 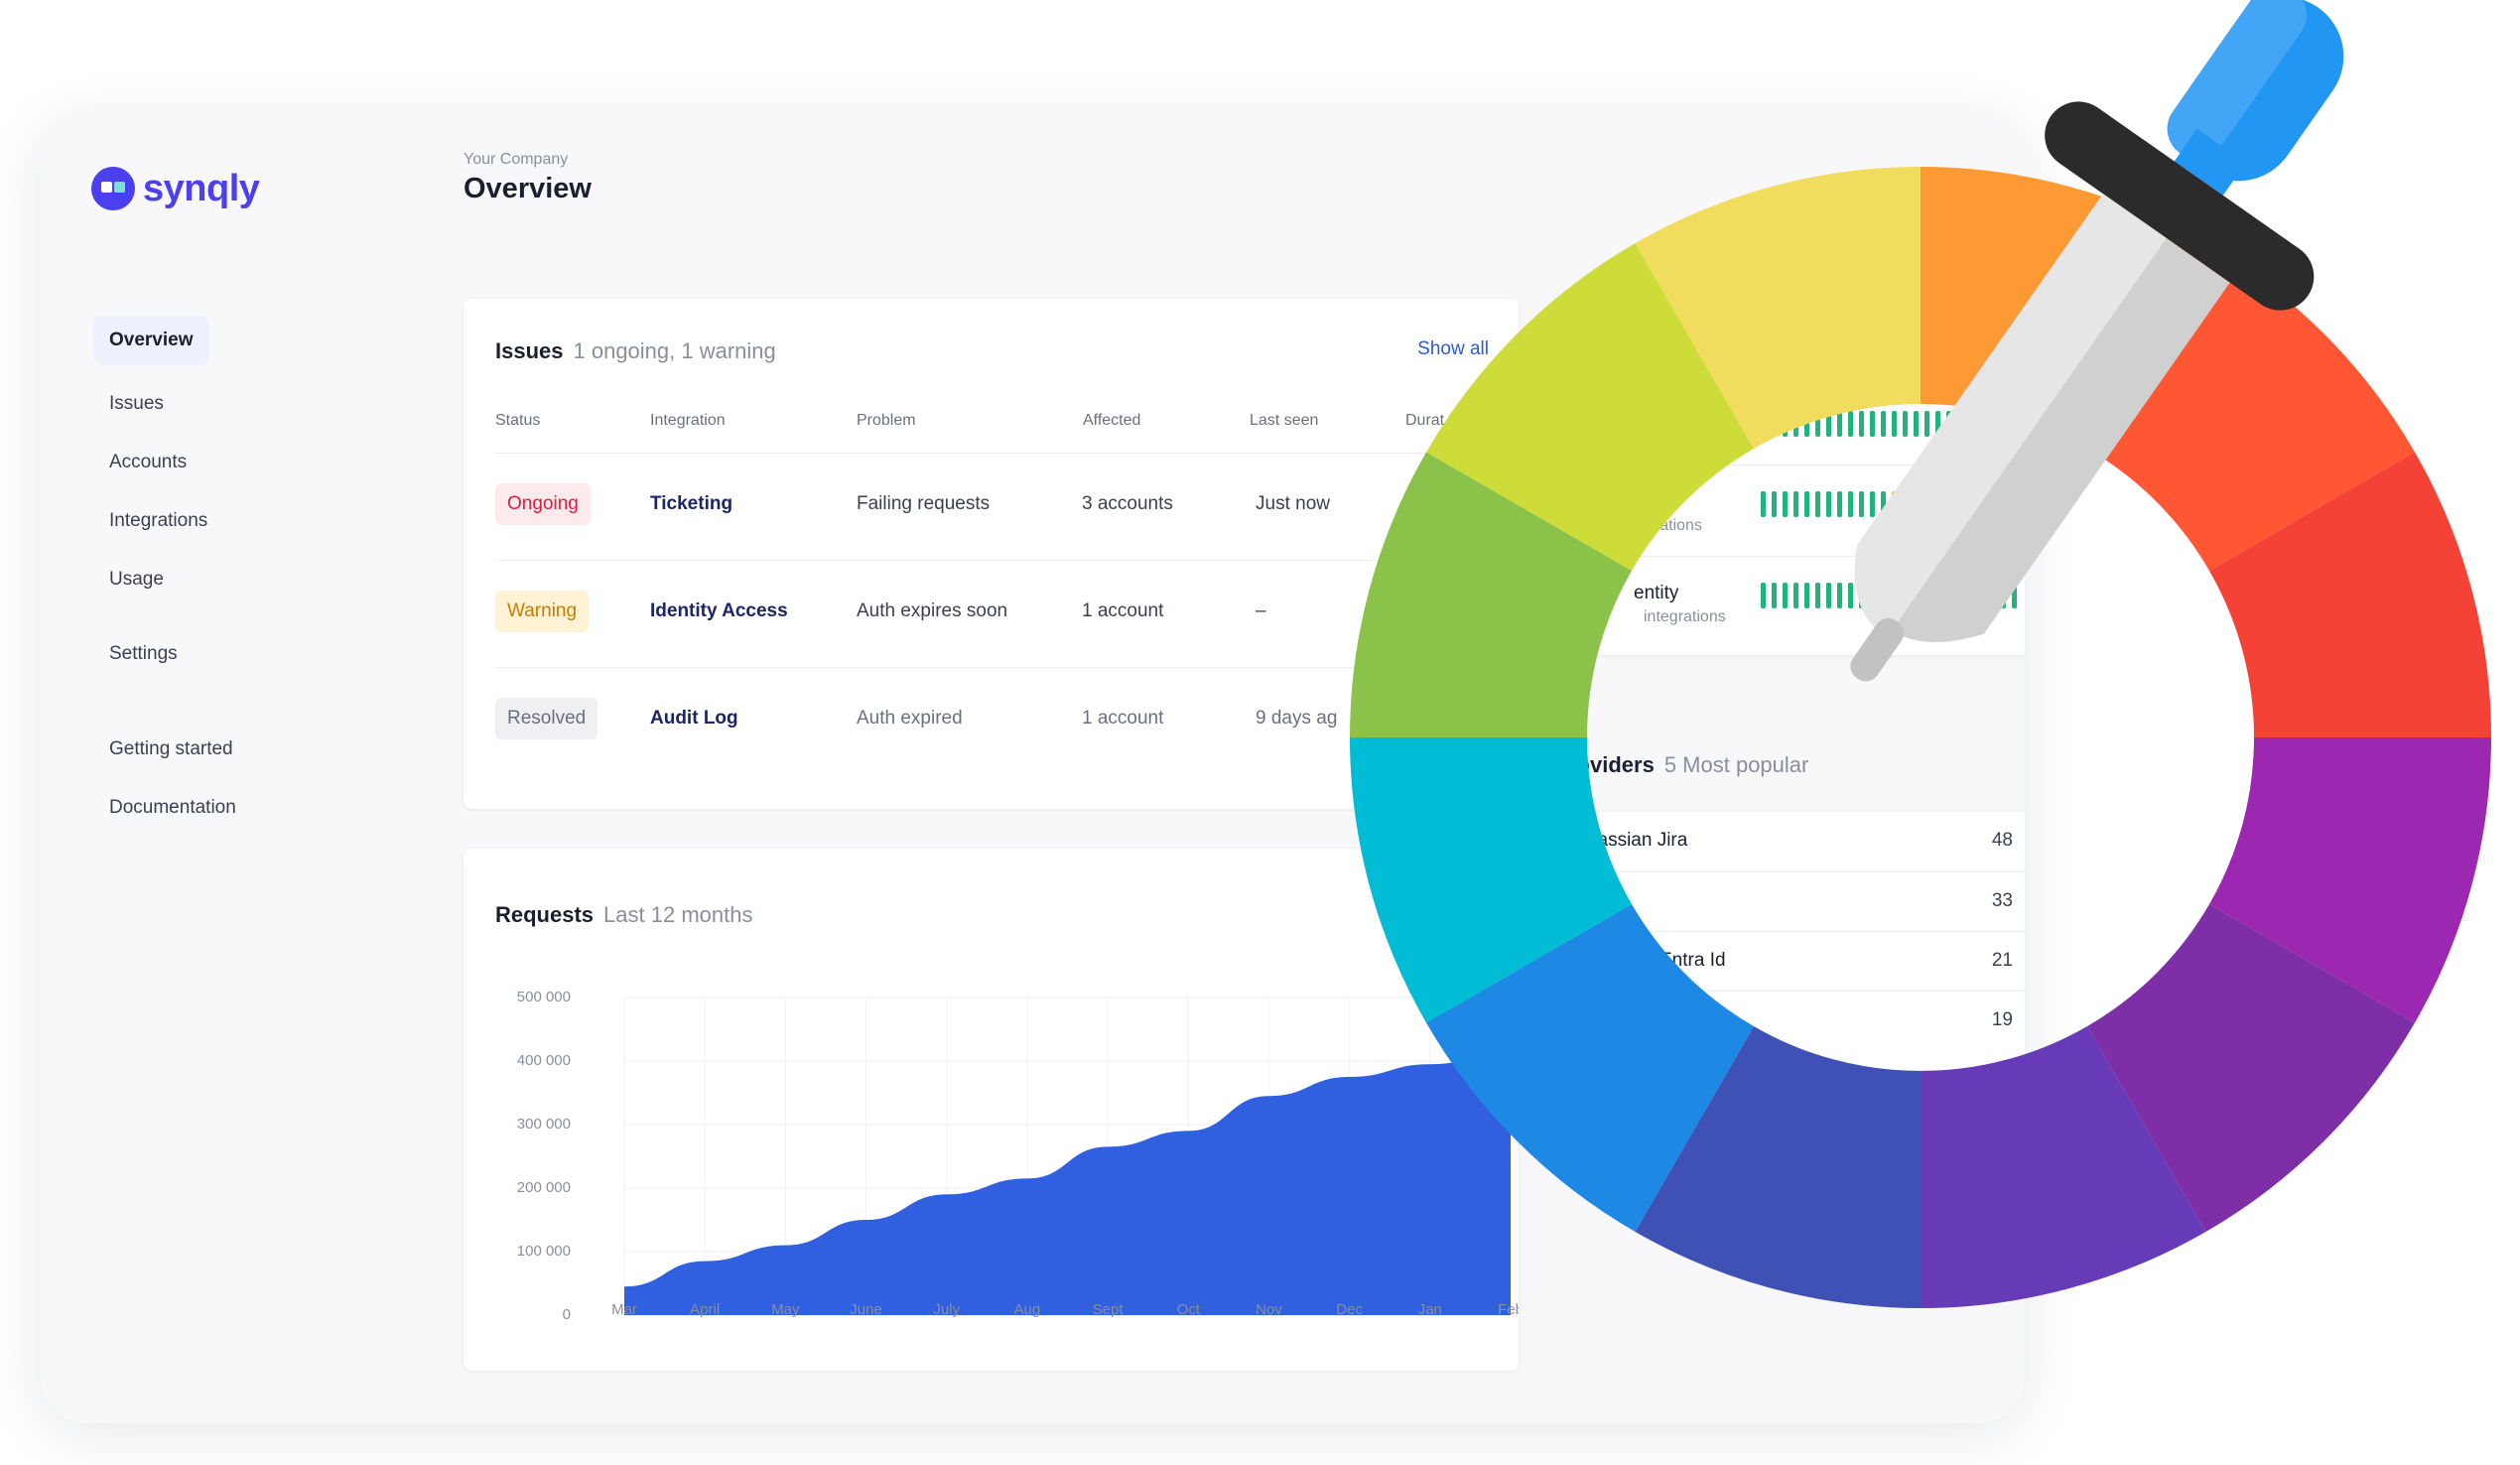 I want to click on providers-subtitle: 5 Most popular, so click(x=1736, y=765).